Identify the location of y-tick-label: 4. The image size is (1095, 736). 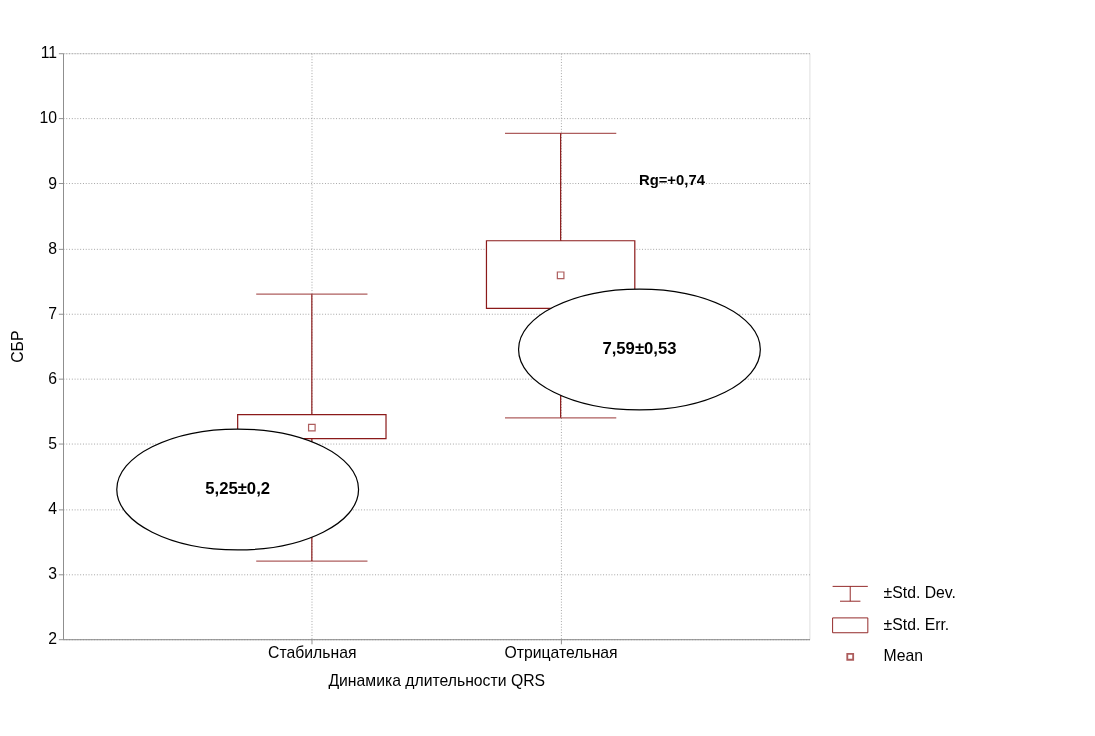
(53, 509).